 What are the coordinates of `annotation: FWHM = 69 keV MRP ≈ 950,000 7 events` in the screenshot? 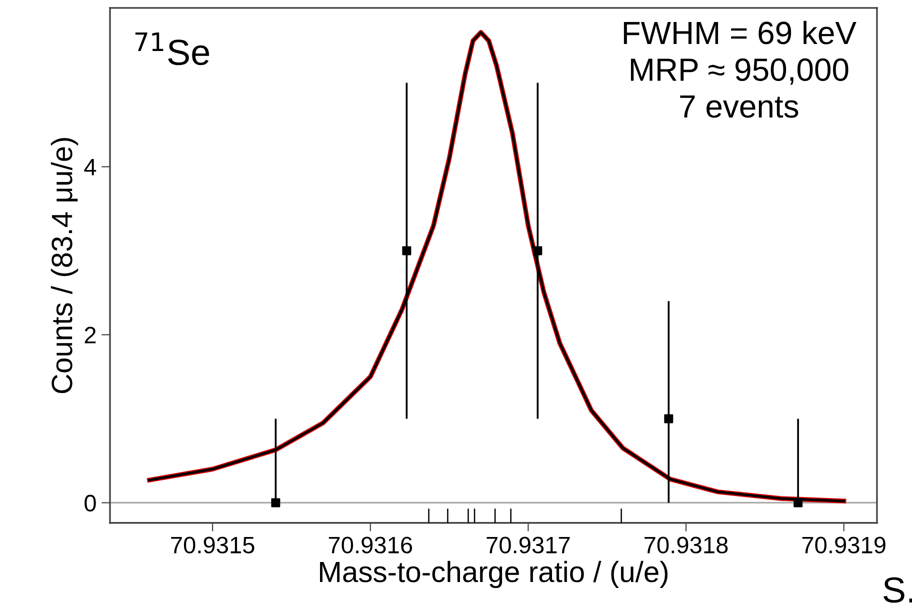 It's located at (740, 69).